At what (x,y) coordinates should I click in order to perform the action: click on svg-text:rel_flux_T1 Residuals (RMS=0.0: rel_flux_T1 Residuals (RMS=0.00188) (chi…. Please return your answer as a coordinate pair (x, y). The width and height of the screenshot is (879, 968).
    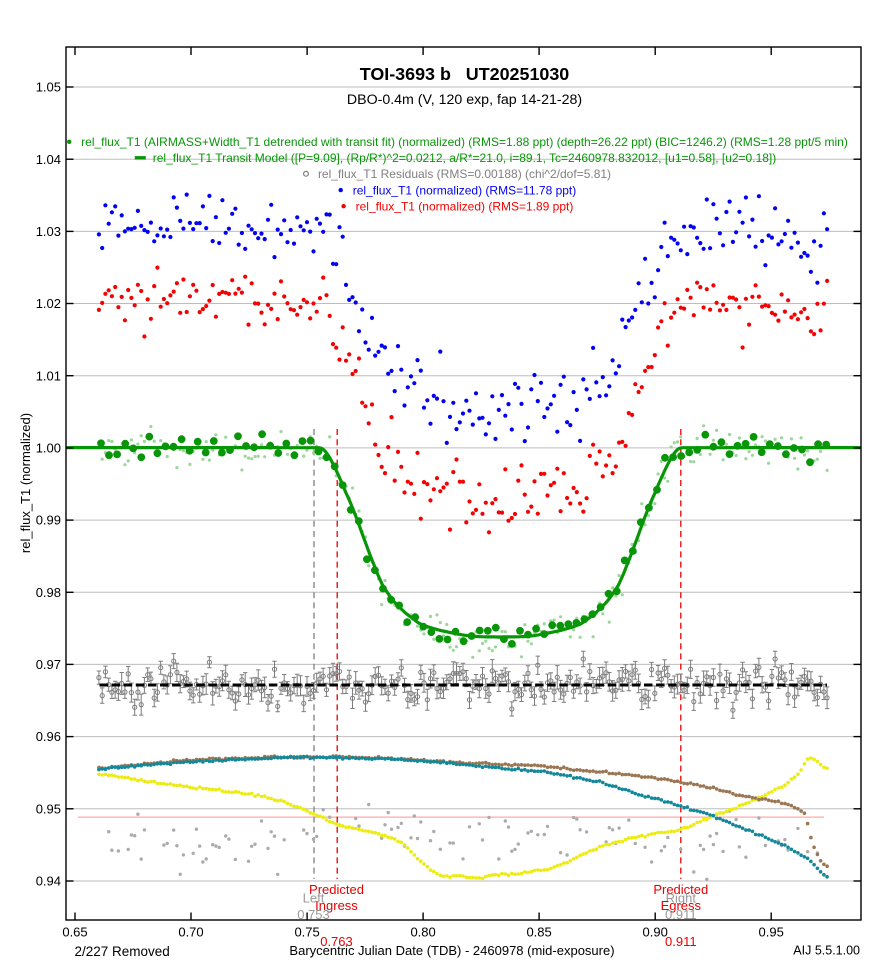
    Looking at the image, I should click on (464, 174).